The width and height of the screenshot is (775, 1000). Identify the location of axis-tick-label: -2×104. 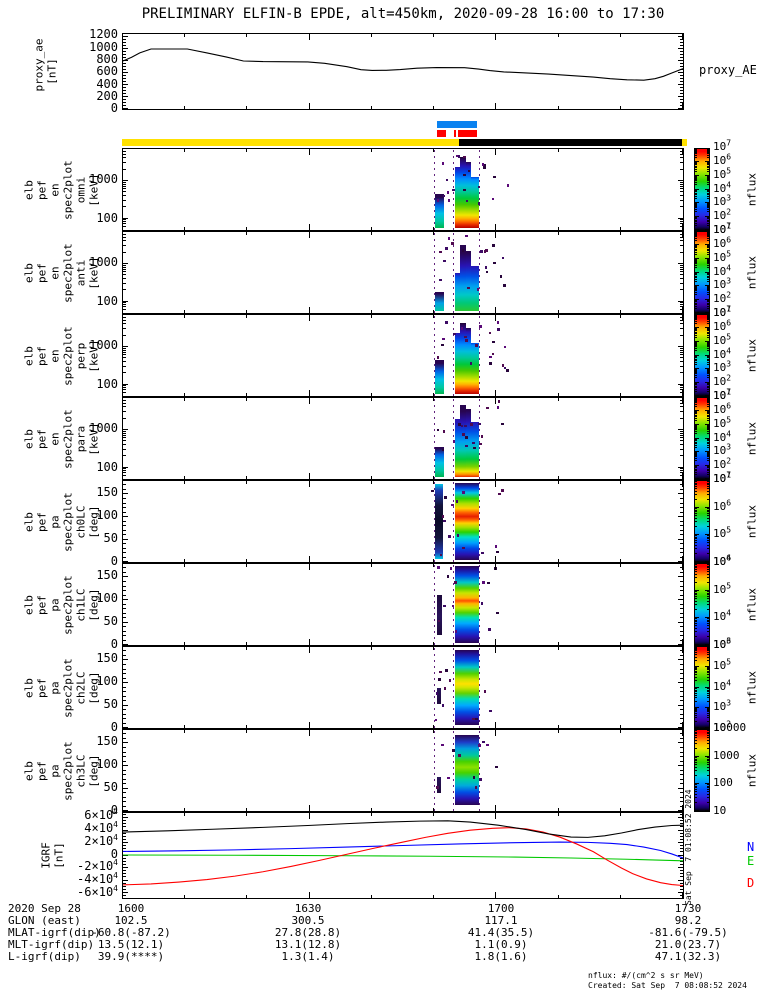
(97, 866).